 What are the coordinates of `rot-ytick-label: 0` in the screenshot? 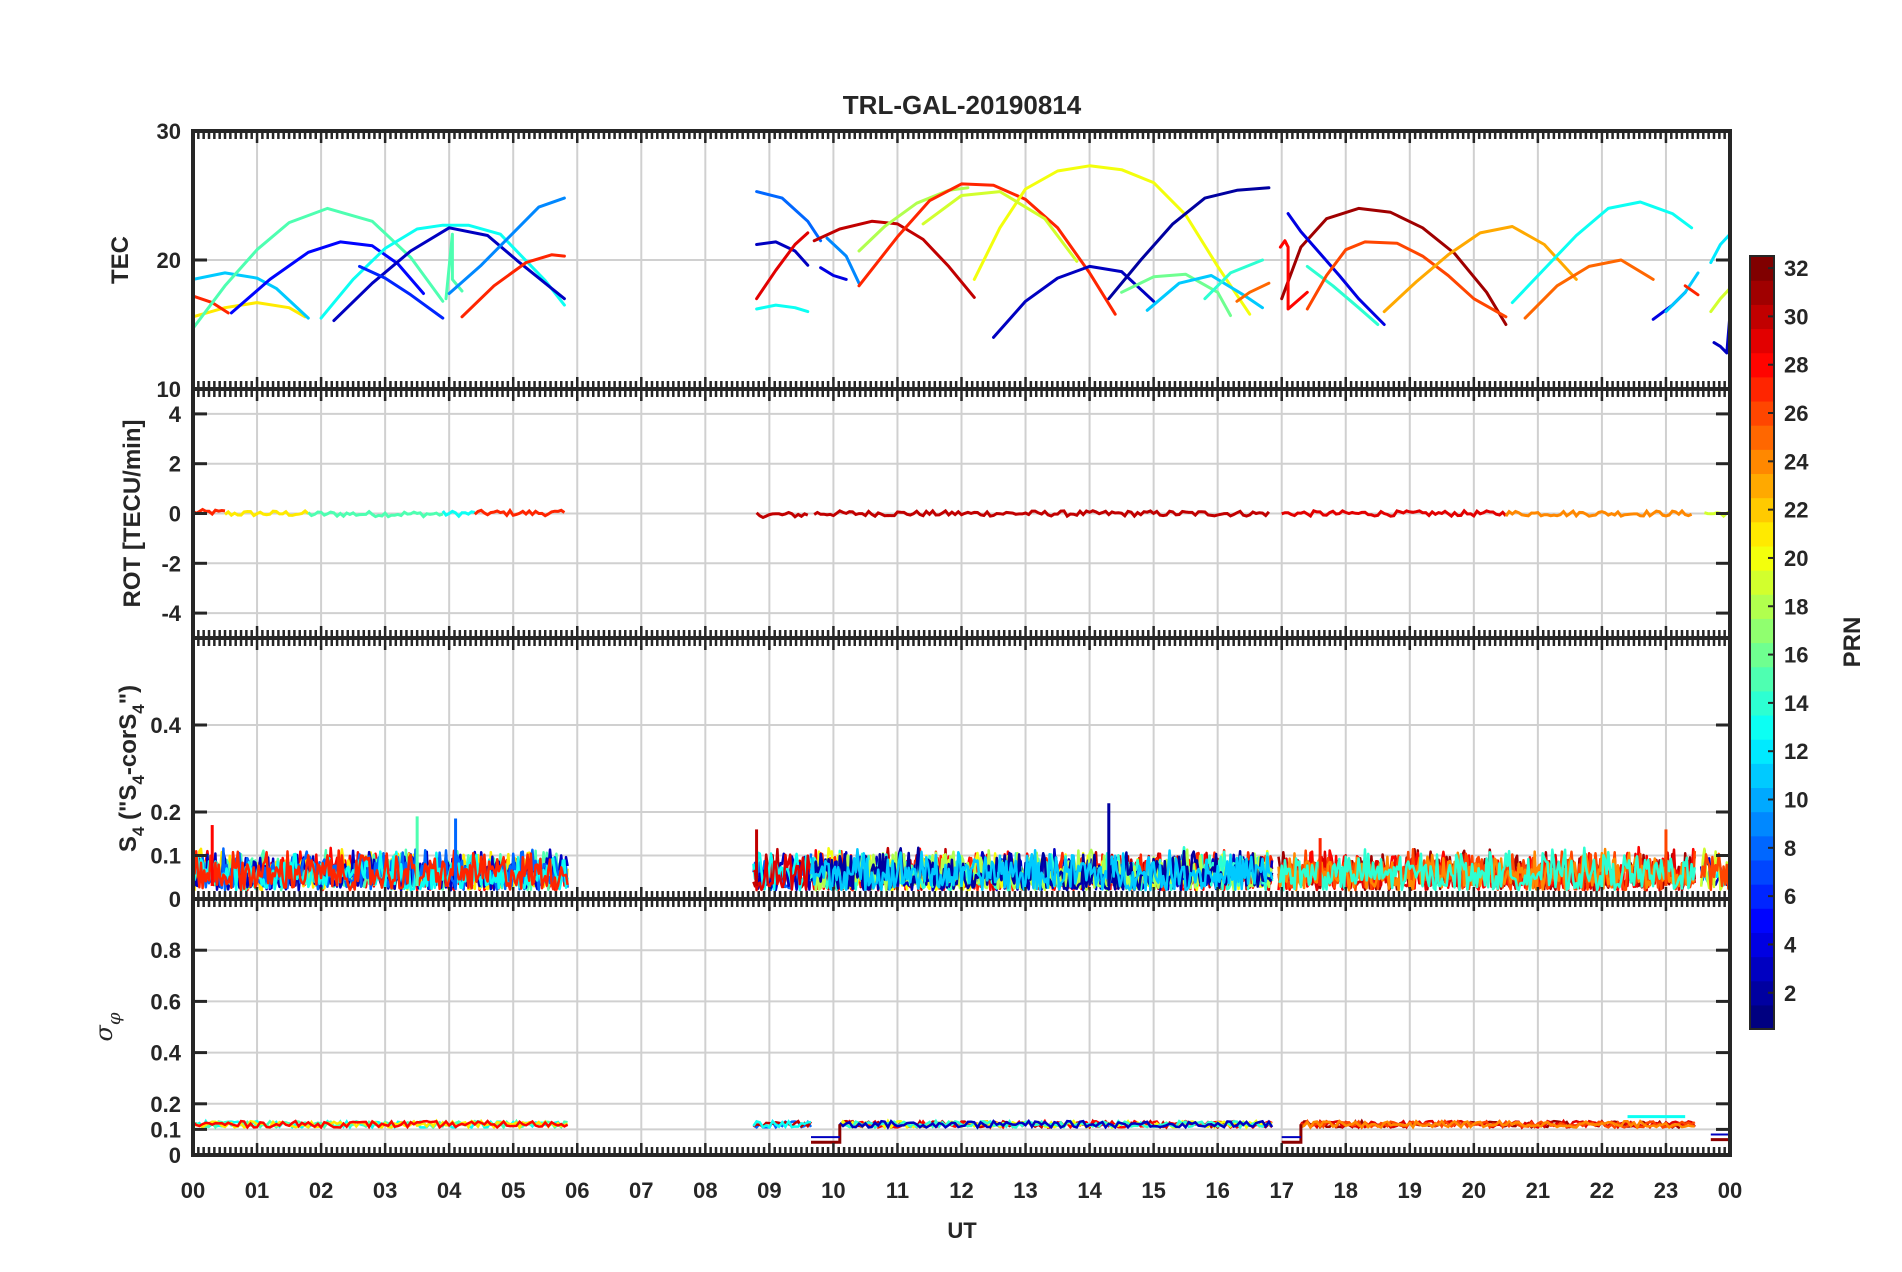 It's located at (175, 514).